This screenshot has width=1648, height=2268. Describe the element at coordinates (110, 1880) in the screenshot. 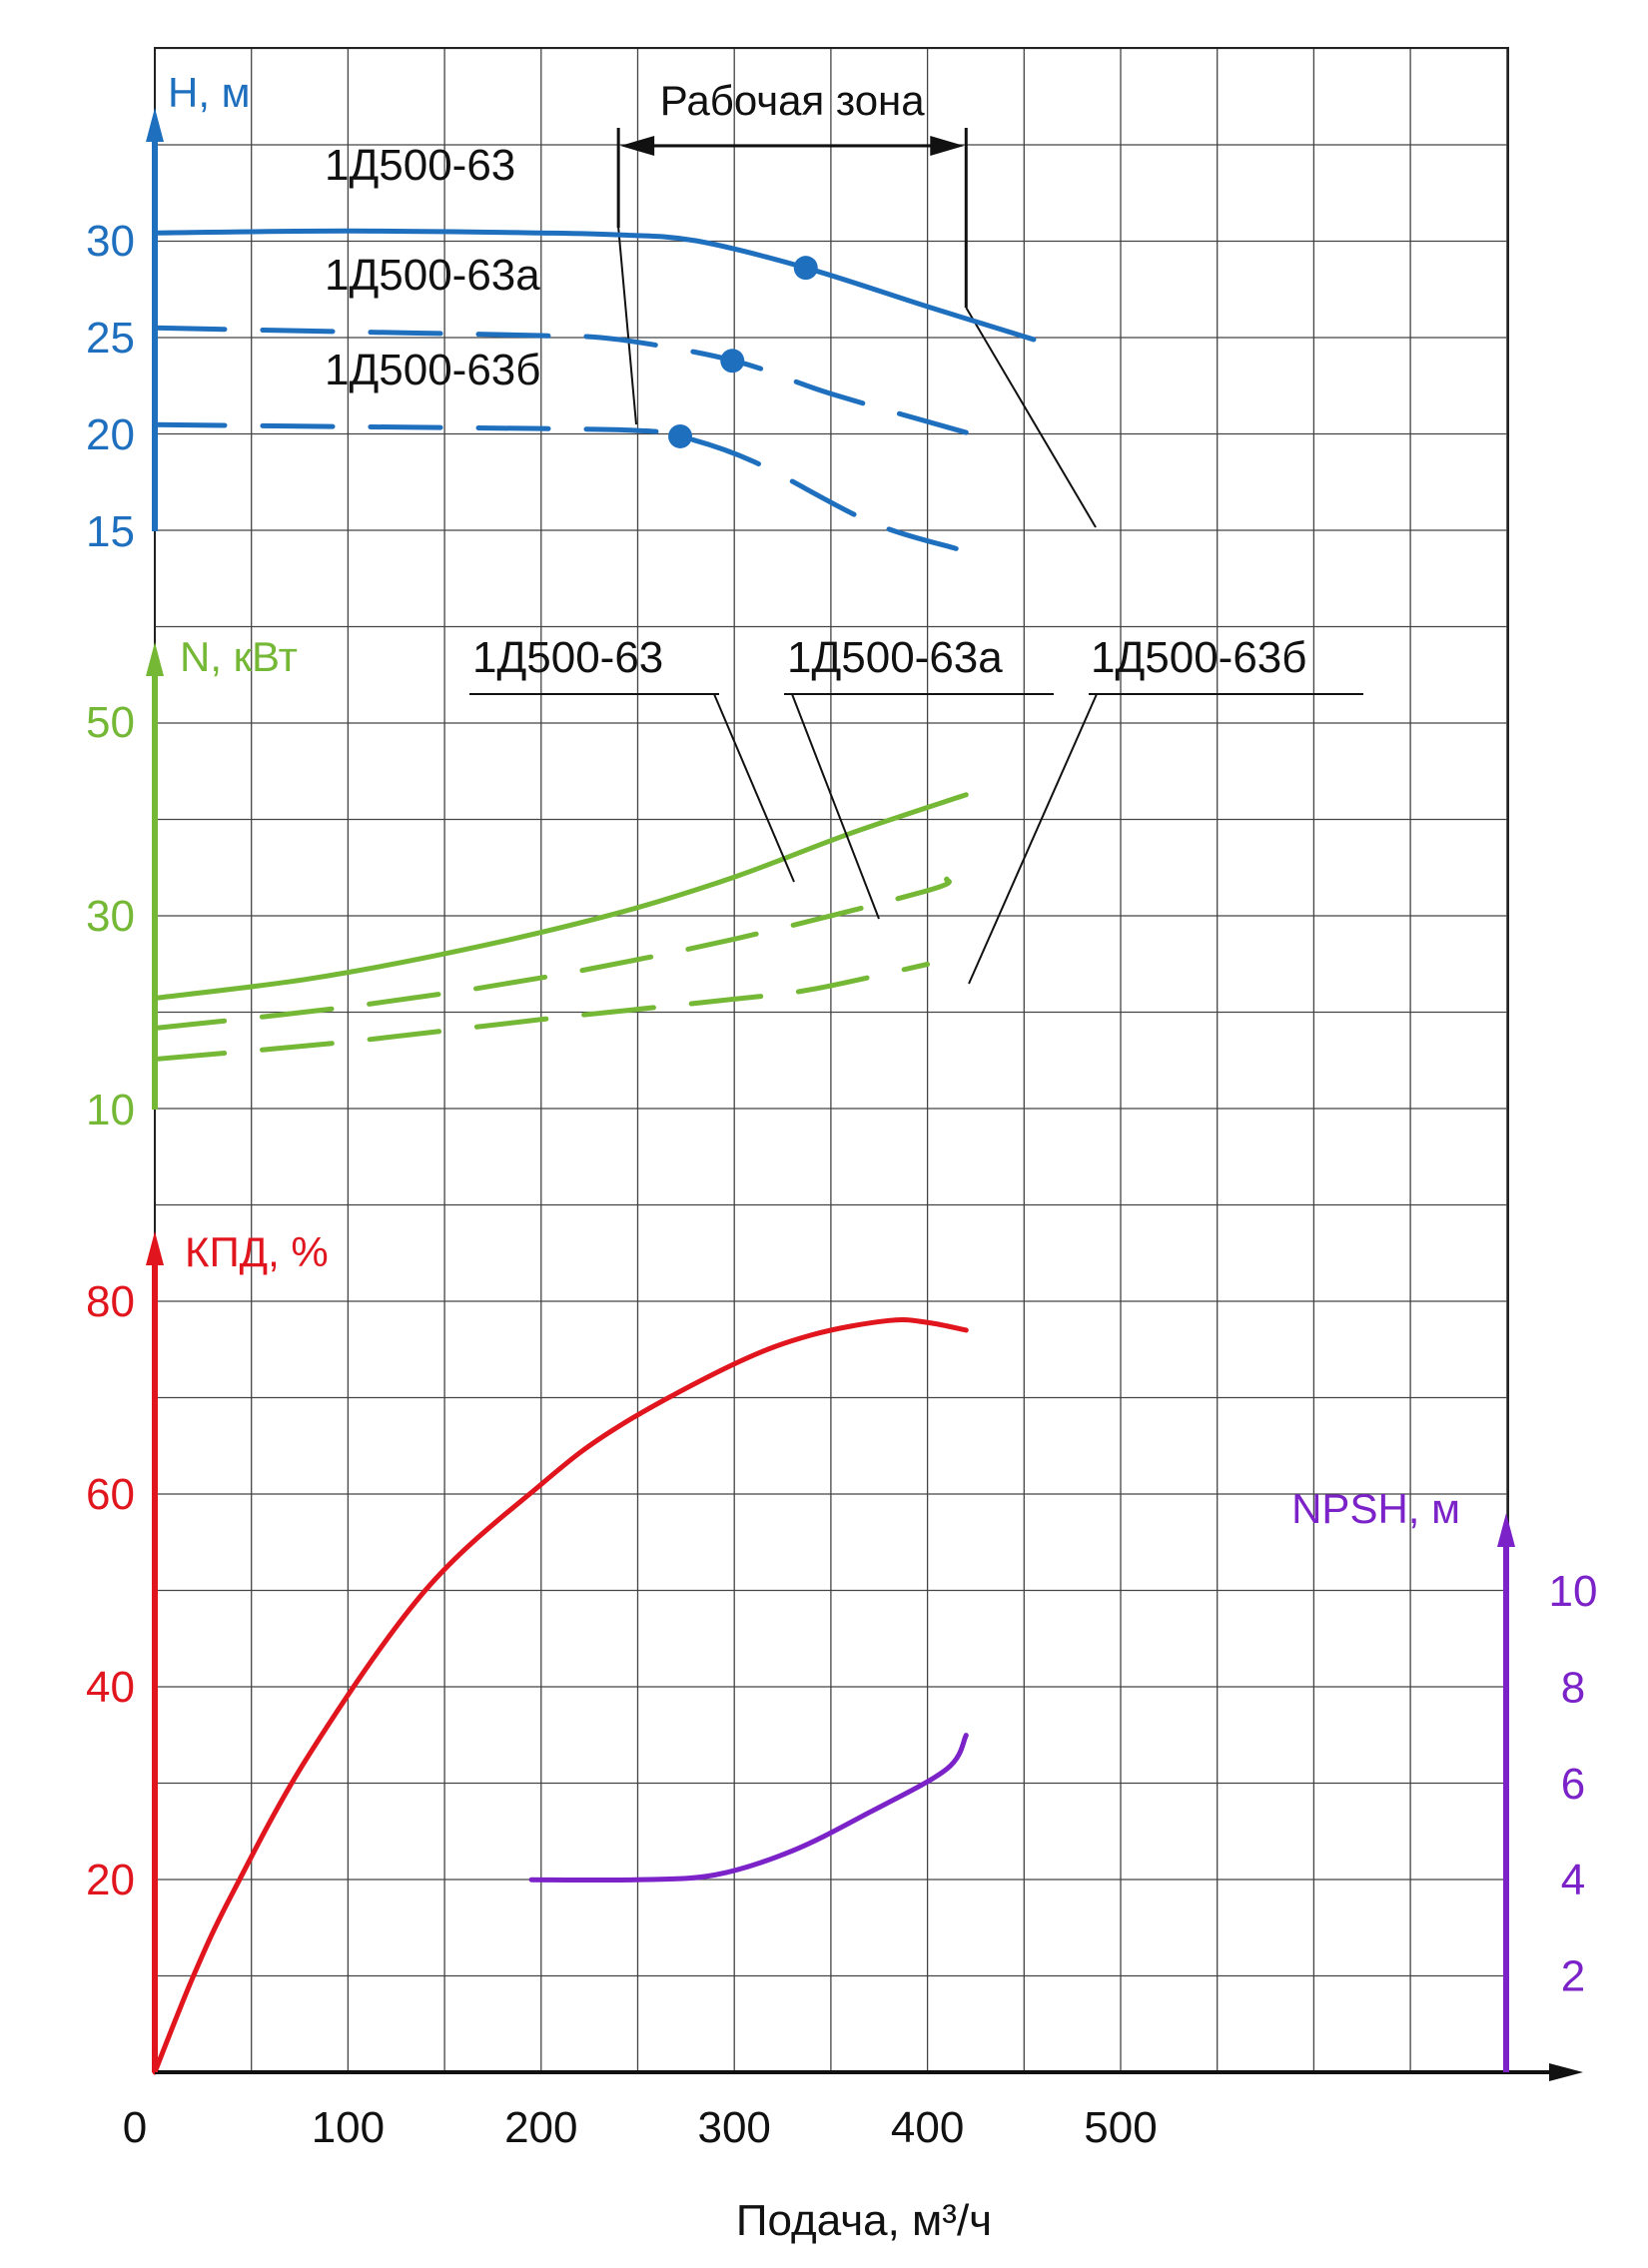

I see `efficiency-y-tick-label: 20` at that location.